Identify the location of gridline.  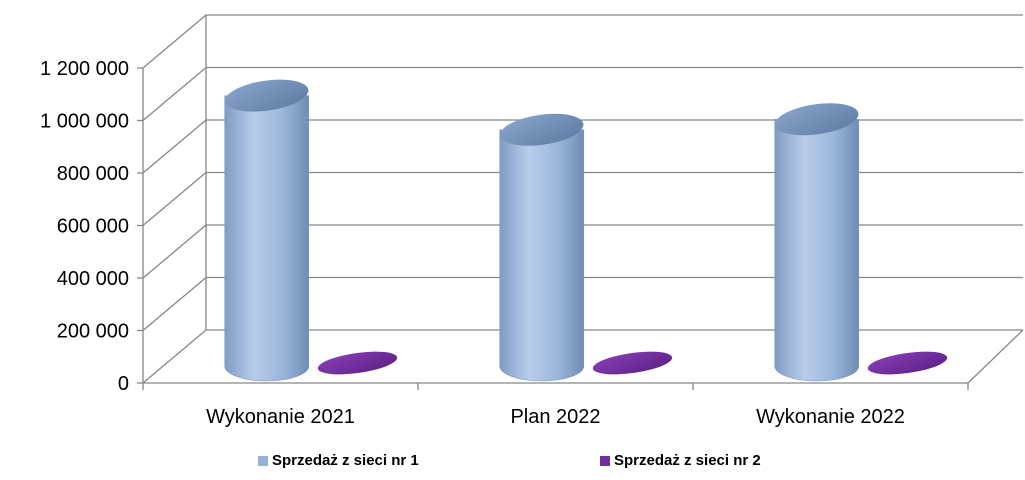
(582, 41).